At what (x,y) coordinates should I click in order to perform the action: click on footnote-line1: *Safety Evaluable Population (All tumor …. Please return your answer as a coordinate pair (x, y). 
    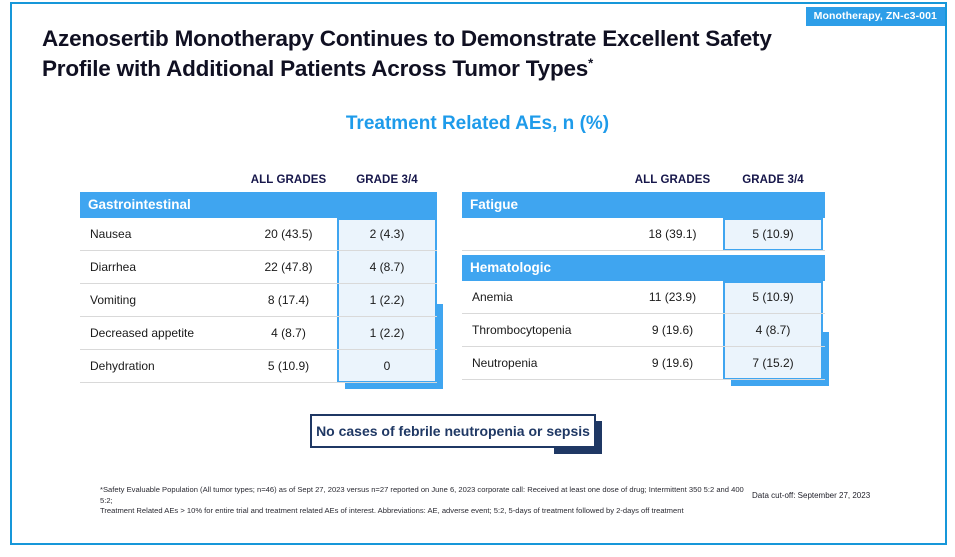
    Looking at the image, I should click on (422, 495).